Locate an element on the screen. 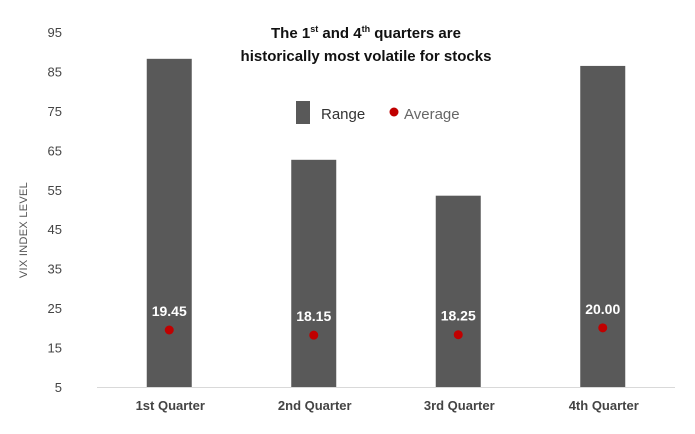 The image size is (695, 434). average-data-label: 18.25 is located at coordinates (458, 316).